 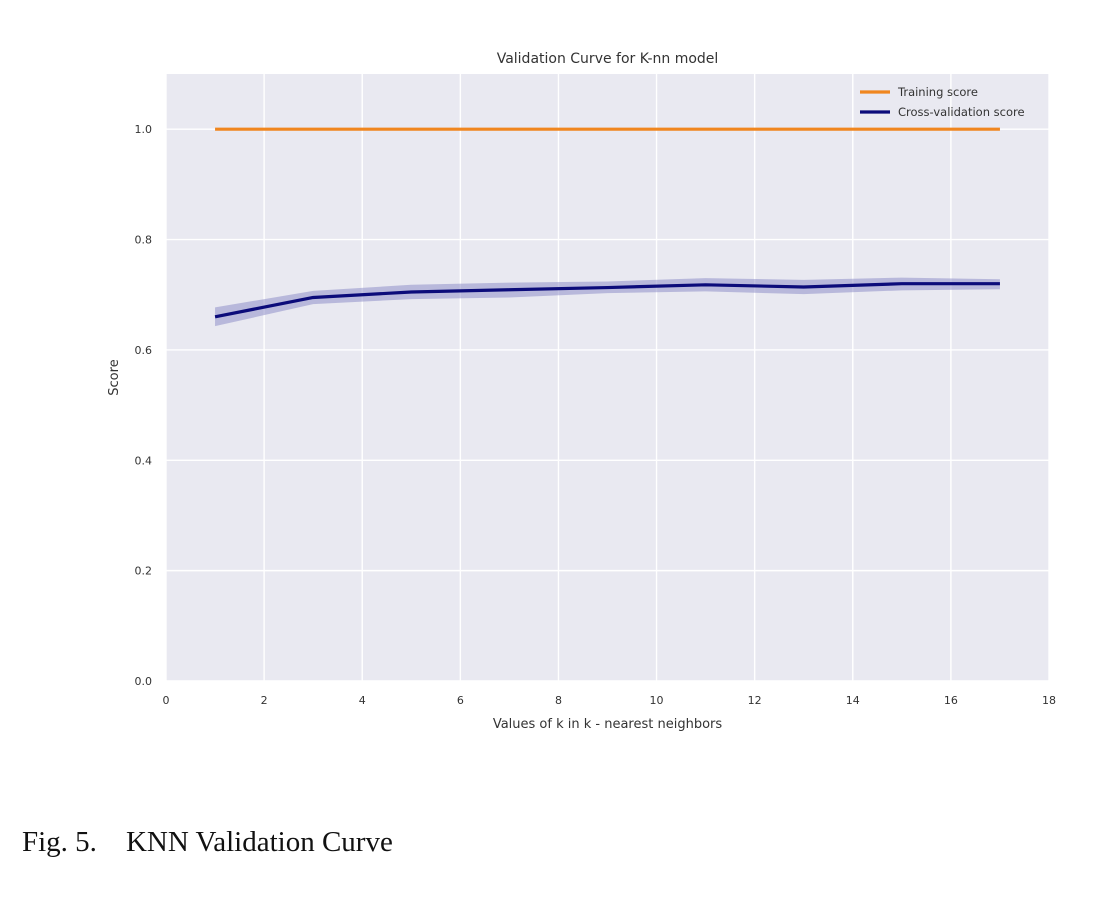 What do you see at coordinates (951, 700) in the screenshot?
I see `x-tick-label: 16` at bounding box center [951, 700].